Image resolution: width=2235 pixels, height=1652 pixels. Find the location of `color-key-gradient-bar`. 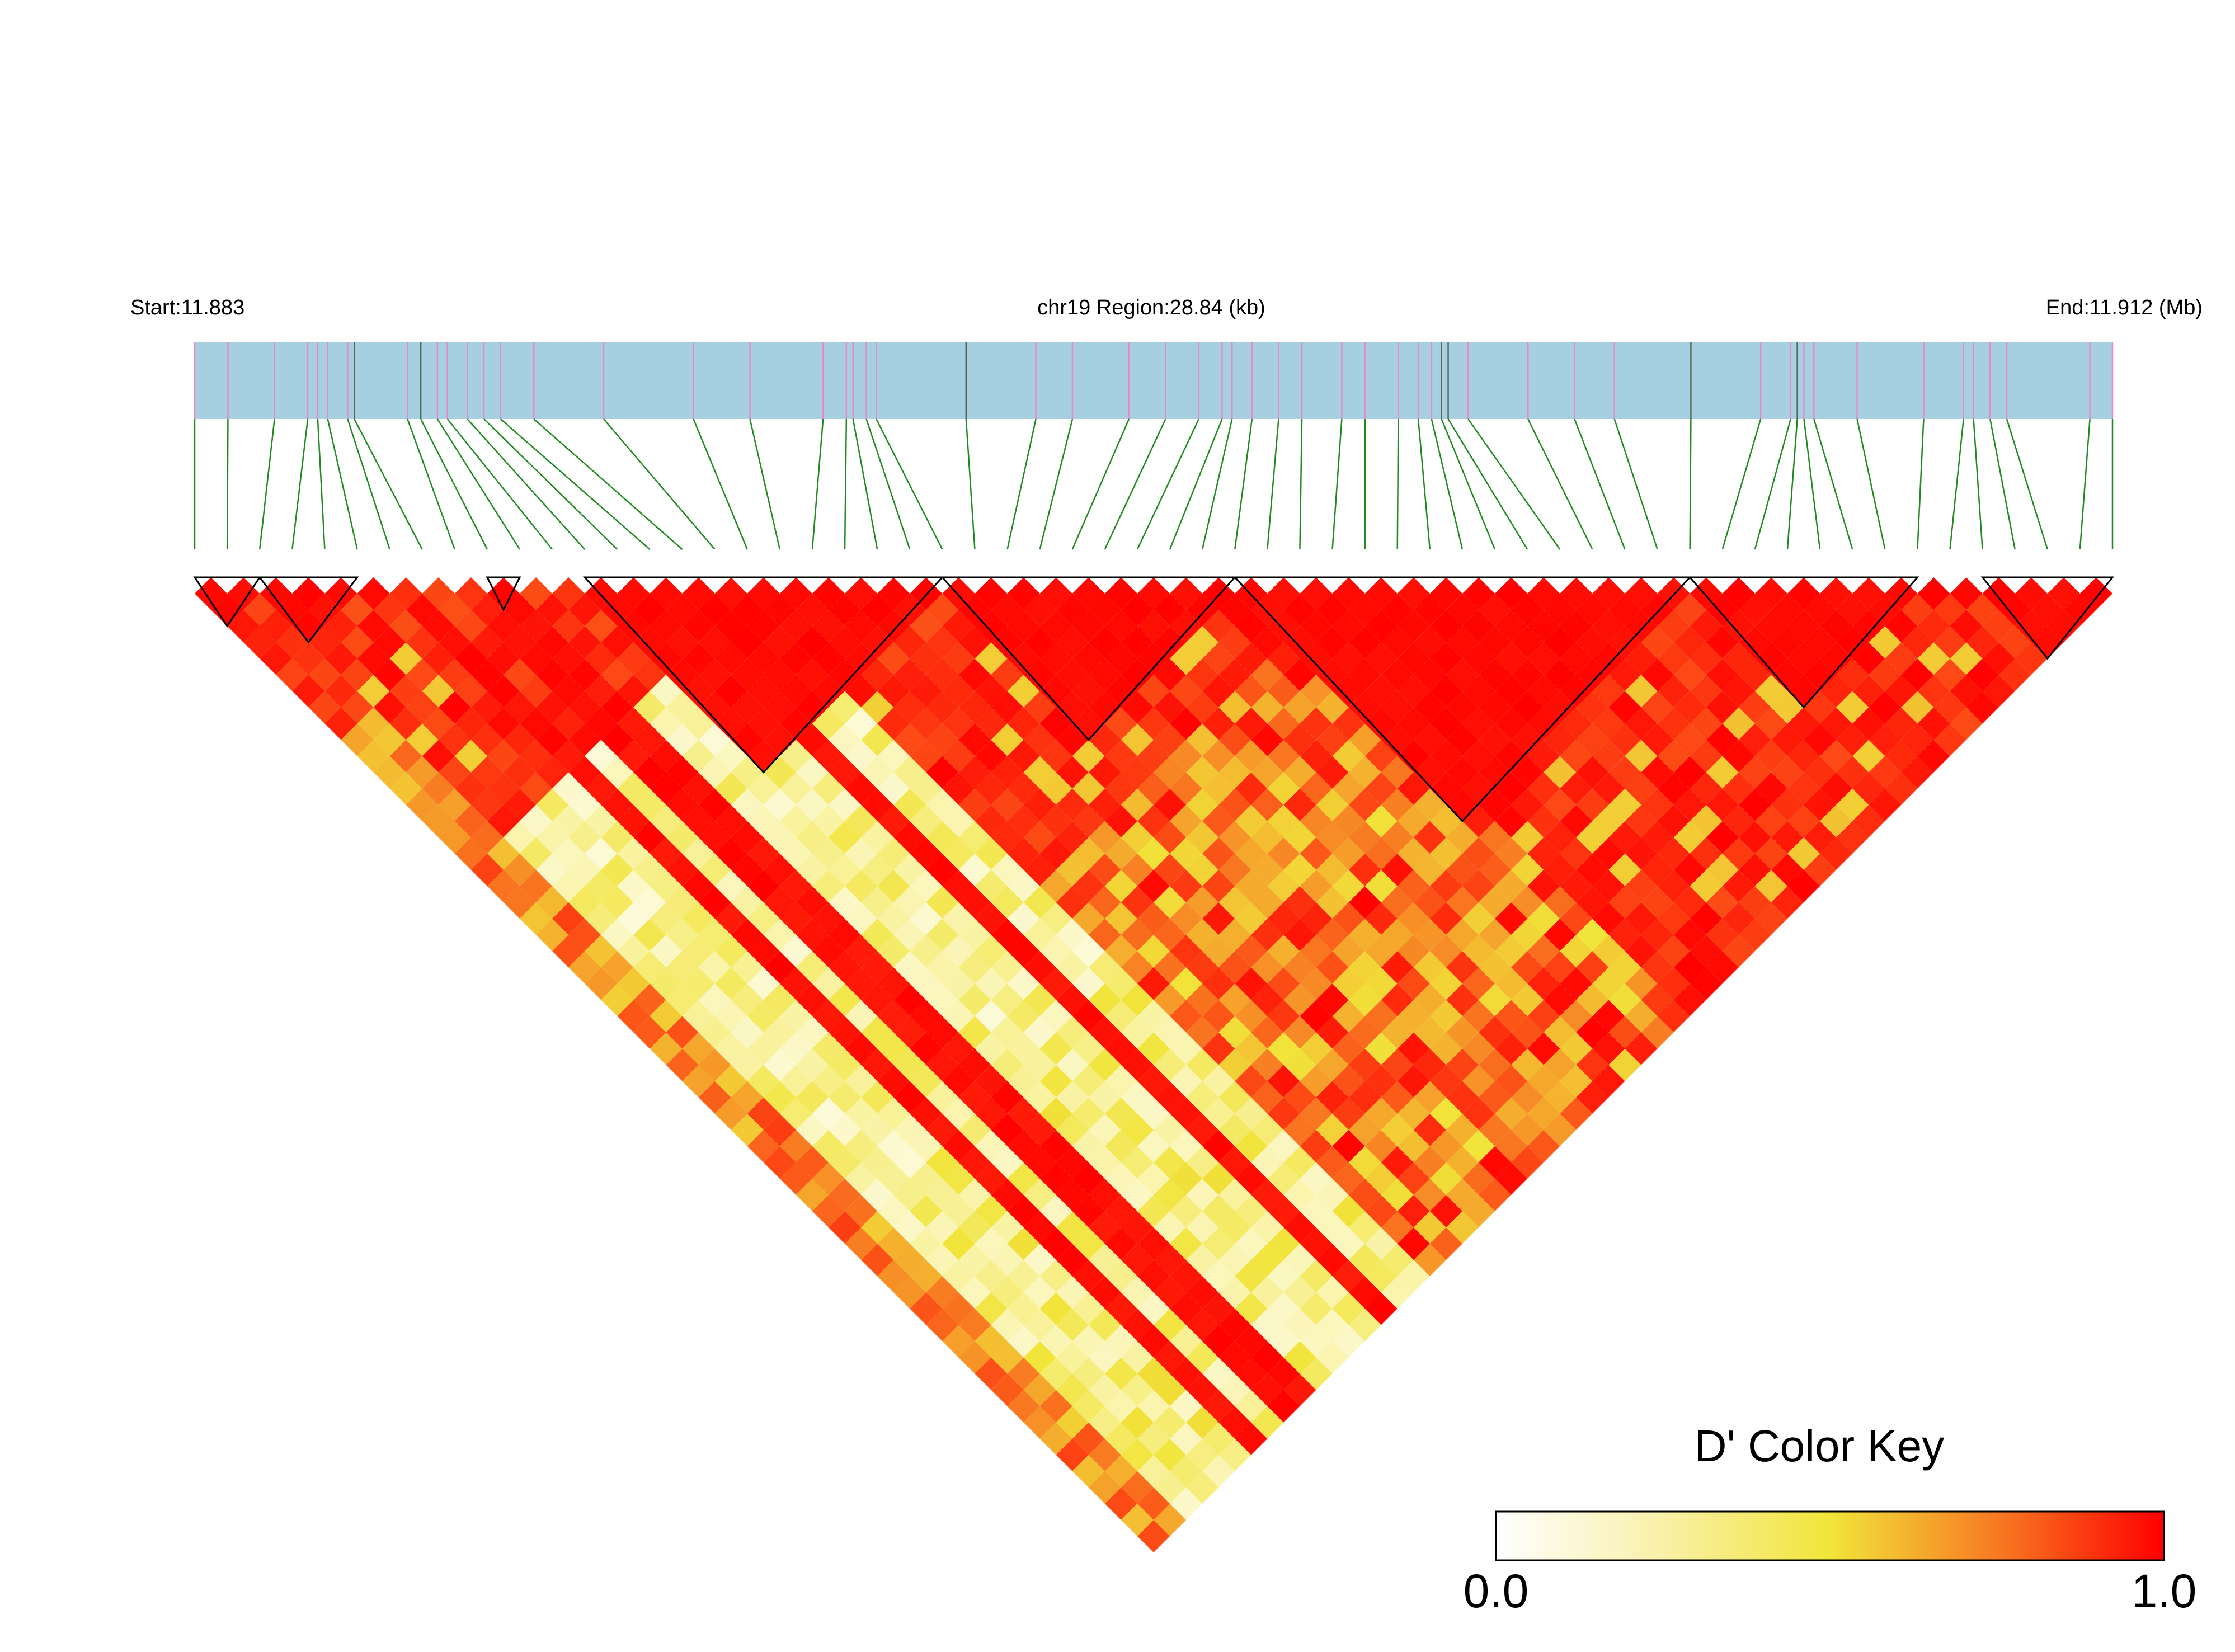

color-key-gradient-bar is located at coordinates (1830, 1536).